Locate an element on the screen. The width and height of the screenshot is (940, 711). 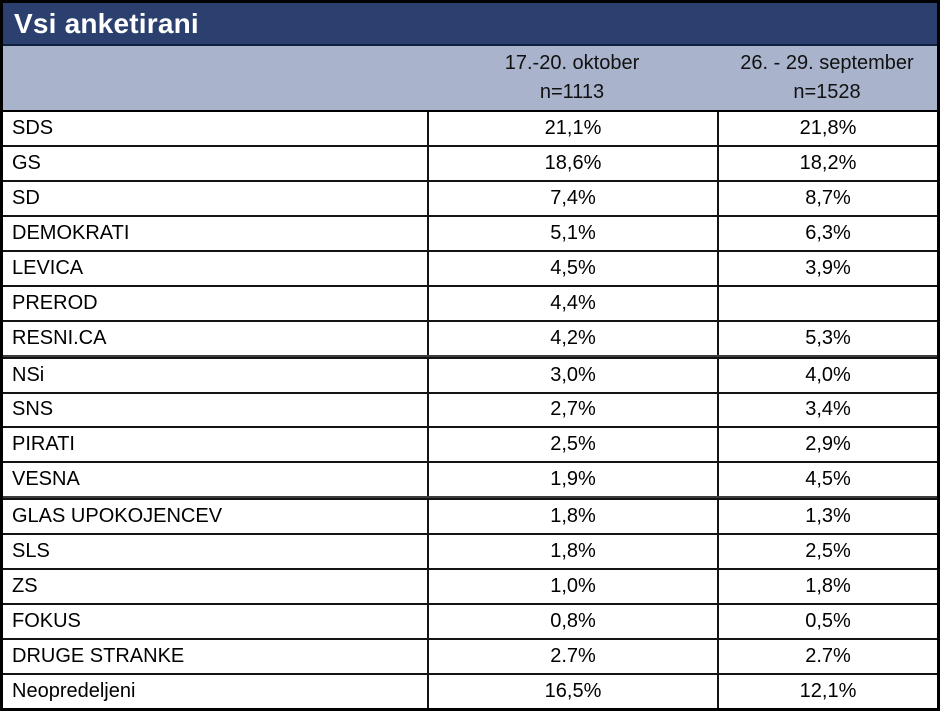
september-sample-size: n=1528 is located at coordinates (827, 92).